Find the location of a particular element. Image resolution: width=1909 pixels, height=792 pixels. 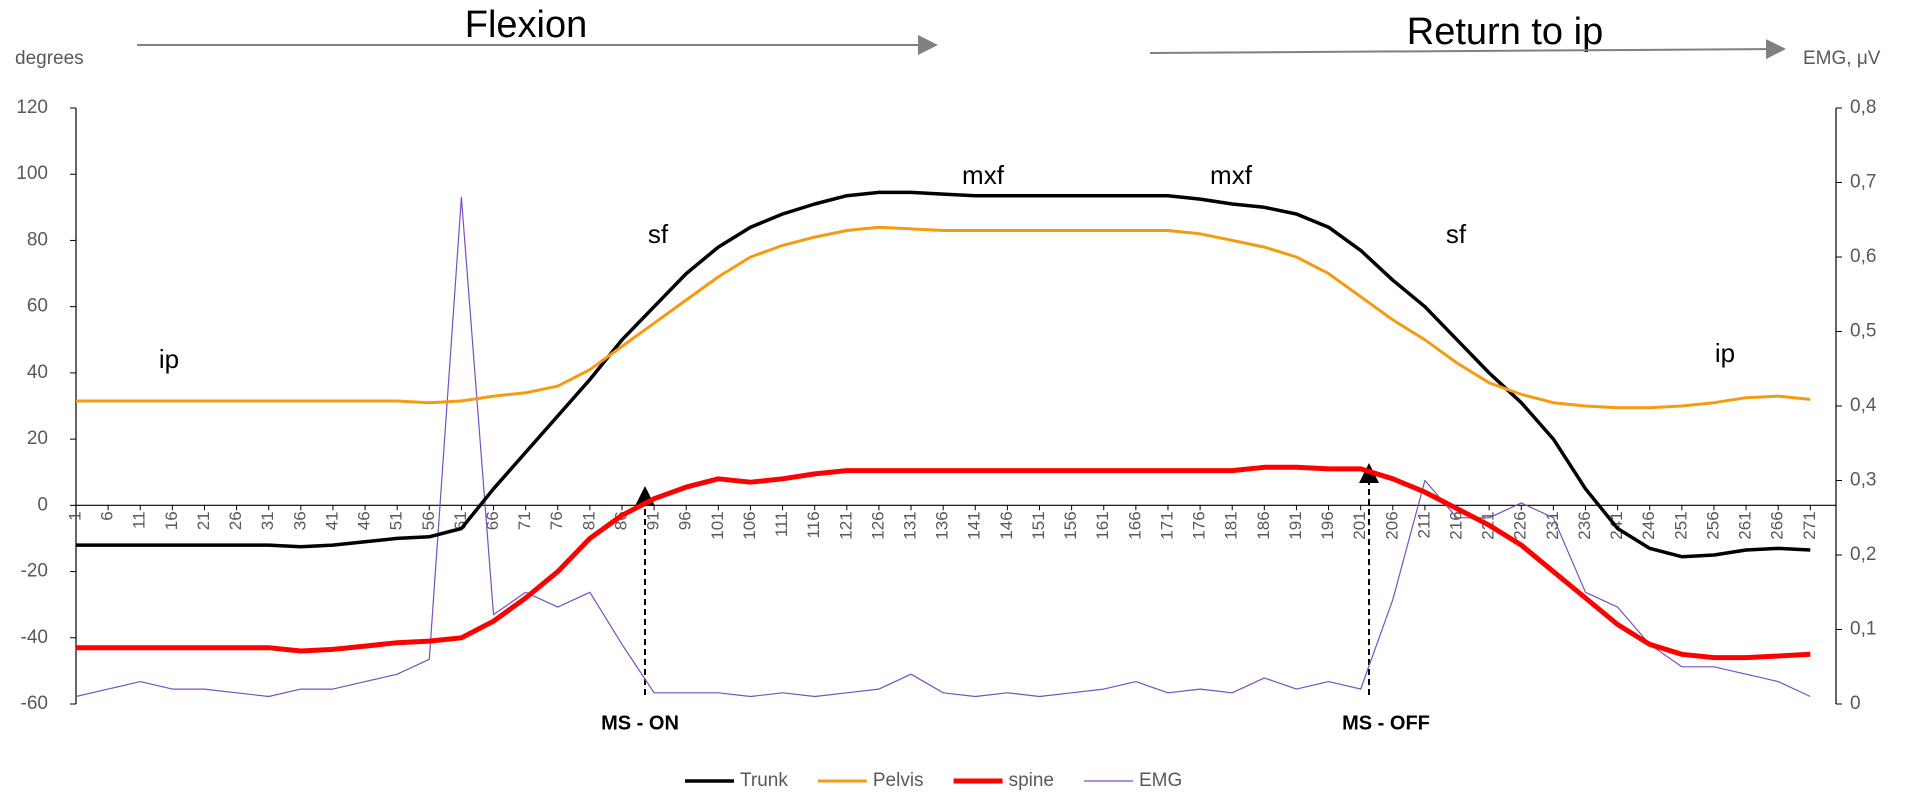

x-tick-label: 71 is located at coordinates (524, 520).